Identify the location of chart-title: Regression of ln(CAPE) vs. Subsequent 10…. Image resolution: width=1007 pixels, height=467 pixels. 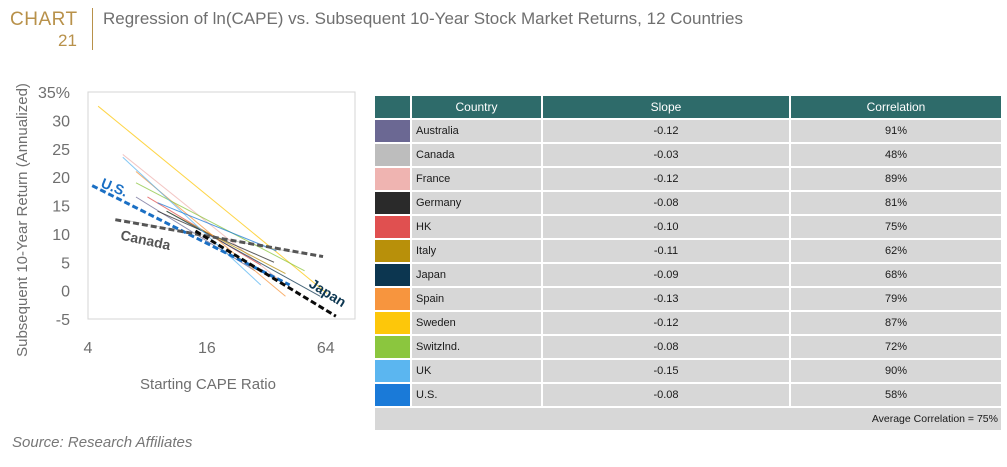
(423, 18).